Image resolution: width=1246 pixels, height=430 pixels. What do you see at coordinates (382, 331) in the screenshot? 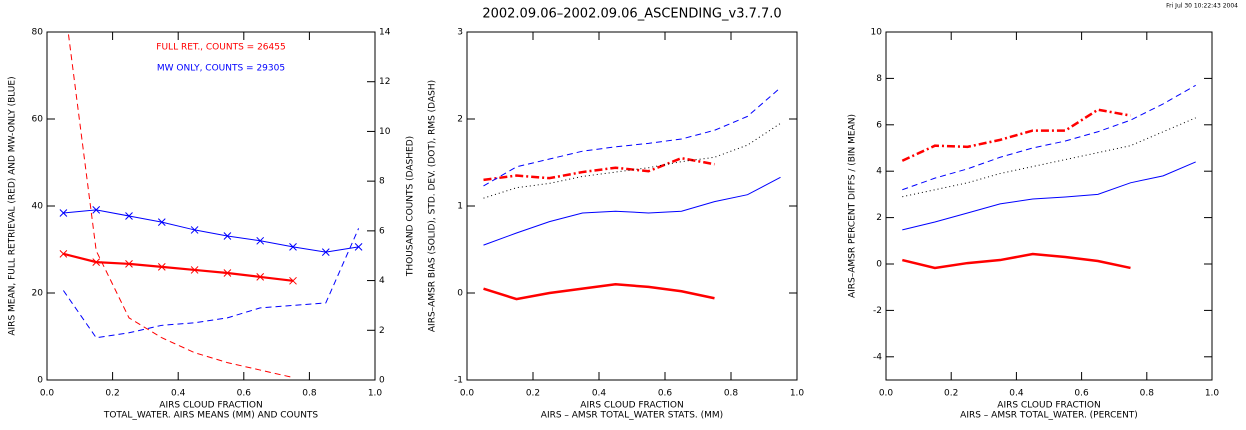
I see `y2-tick-label: 2` at bounding box center [382, 331].